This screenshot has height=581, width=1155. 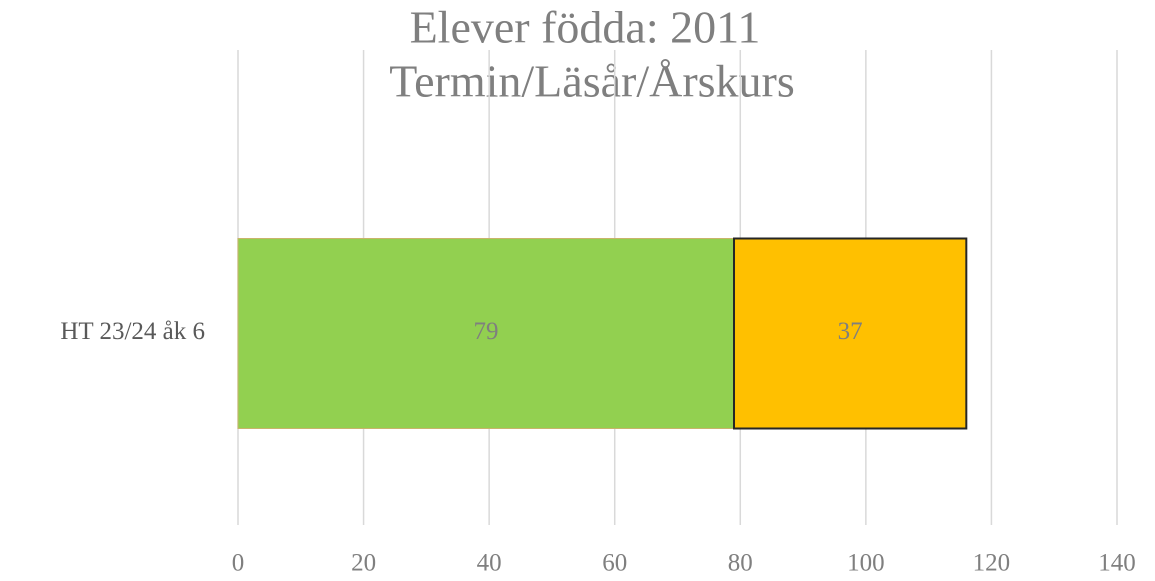 What do you see at coordinates (614, 563) in the screenshot?
I see `x-tick-label: 60` at bounding box center [614, 563].